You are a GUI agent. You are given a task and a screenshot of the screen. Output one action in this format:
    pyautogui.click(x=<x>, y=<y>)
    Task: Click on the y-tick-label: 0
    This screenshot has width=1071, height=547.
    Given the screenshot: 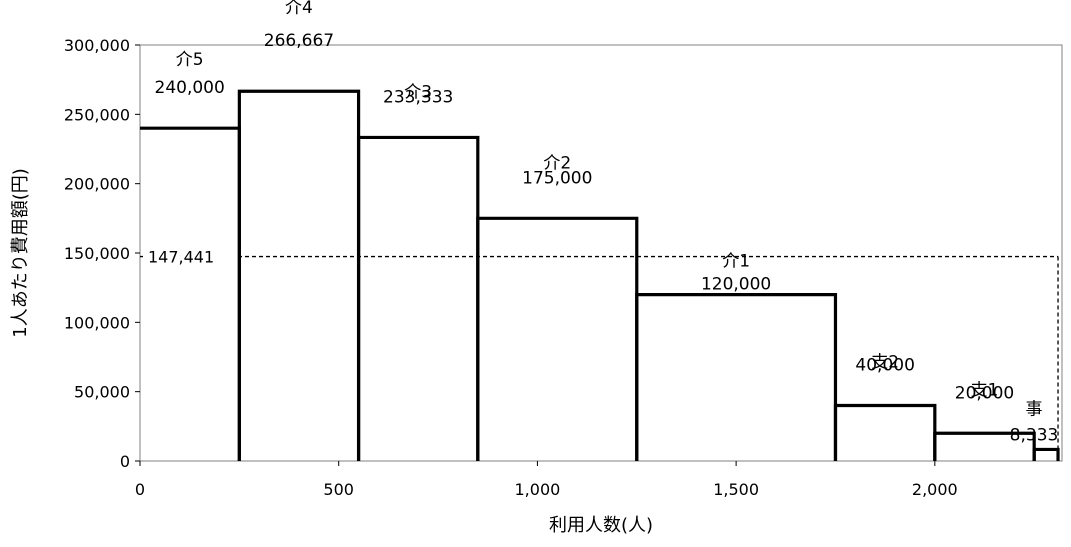 What is the action you would take?
    pyautogui.click(x=125, y=461)
    